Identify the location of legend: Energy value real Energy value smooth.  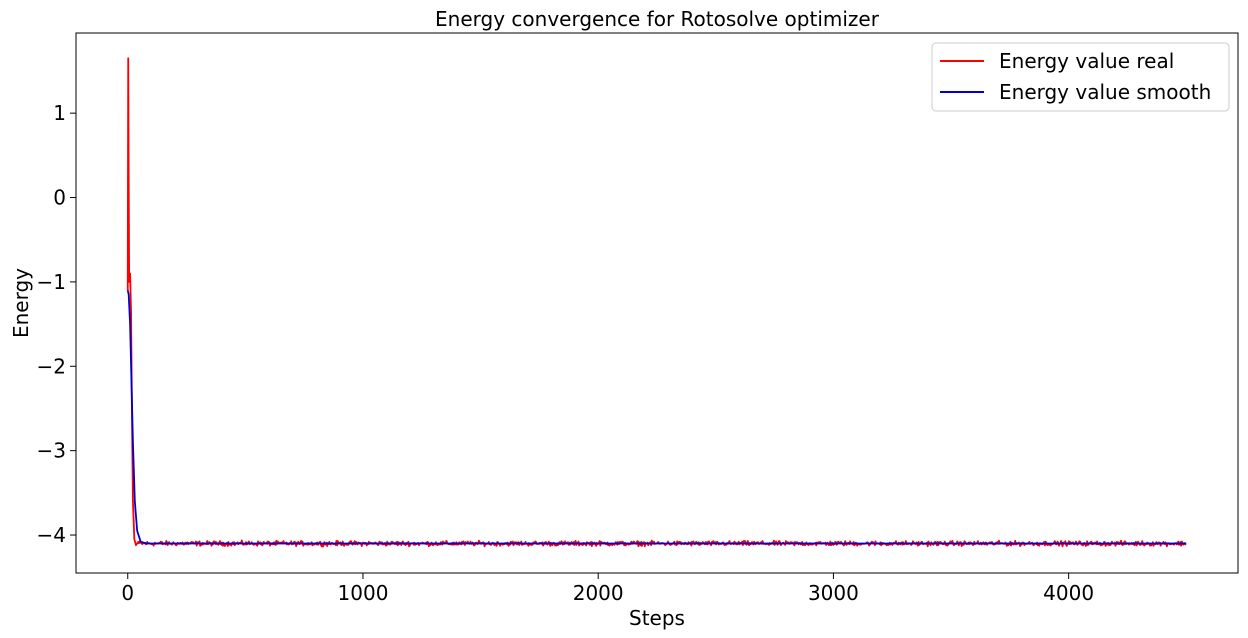
(1080, 77).